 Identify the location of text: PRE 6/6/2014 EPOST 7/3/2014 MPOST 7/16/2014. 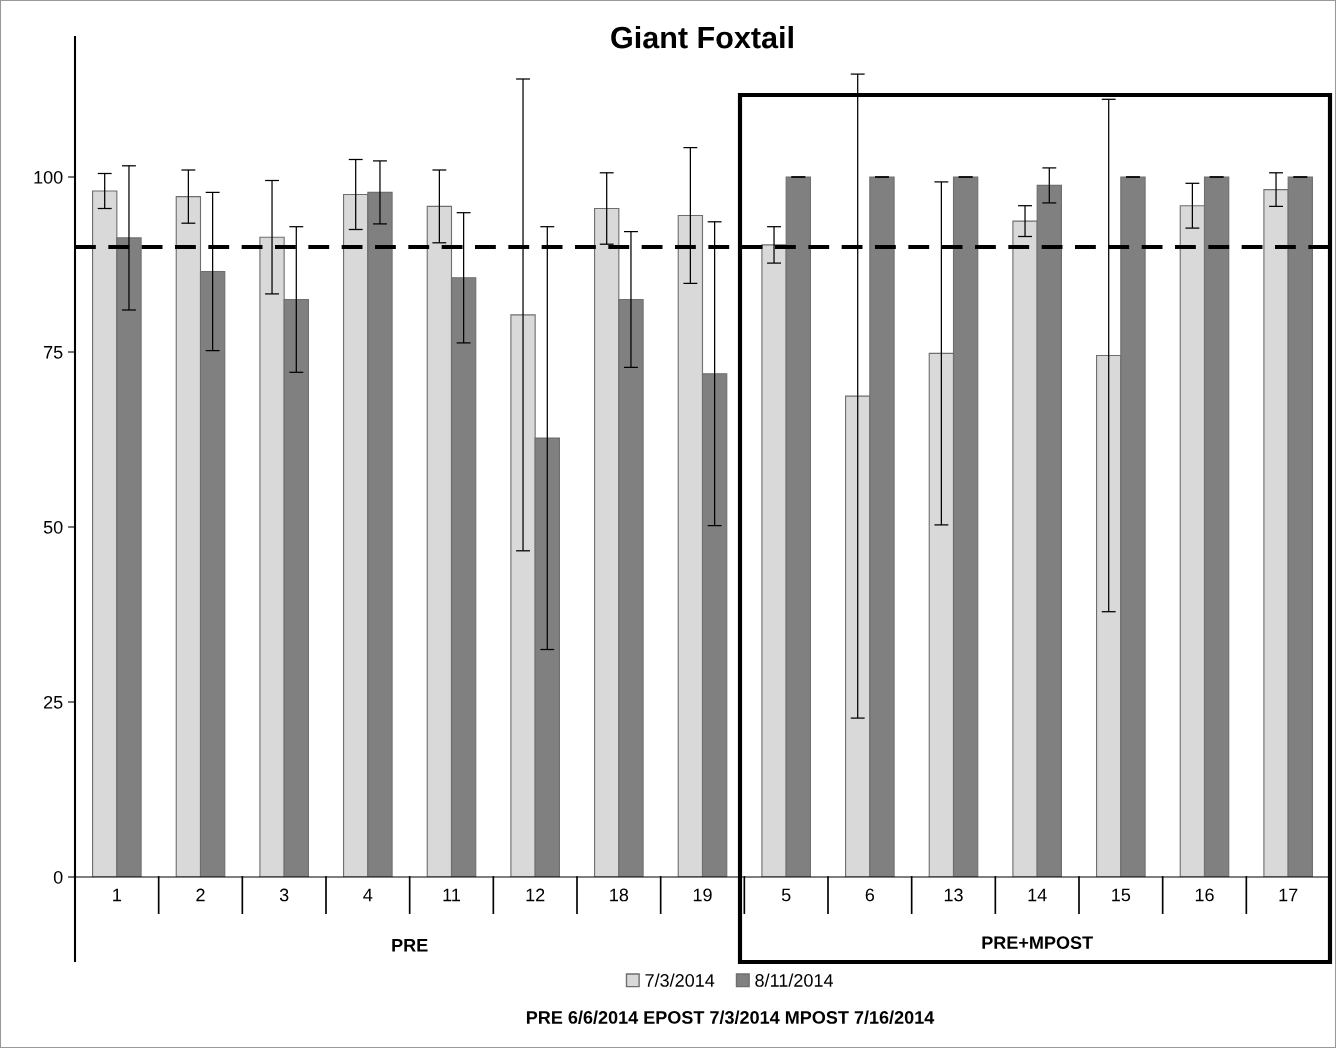
(730, 1017).